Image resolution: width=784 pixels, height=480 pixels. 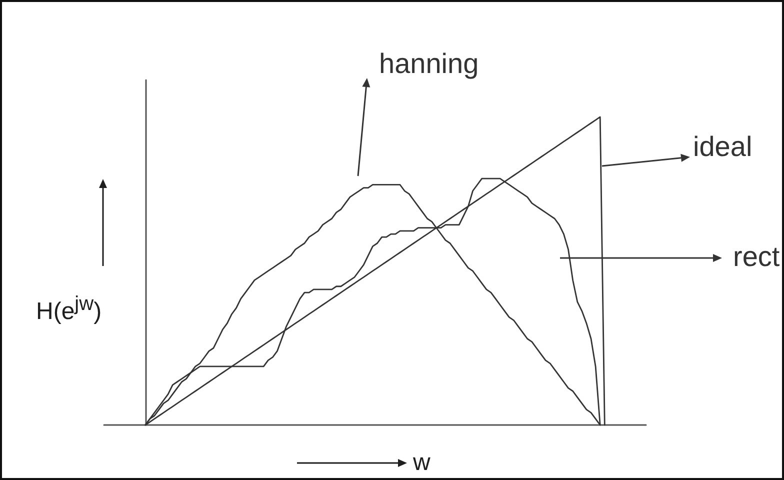 What do you see at coordinates (429, 64) in the screenshot?
I see `legend-label: hanning` at bounding box center [429, 64].